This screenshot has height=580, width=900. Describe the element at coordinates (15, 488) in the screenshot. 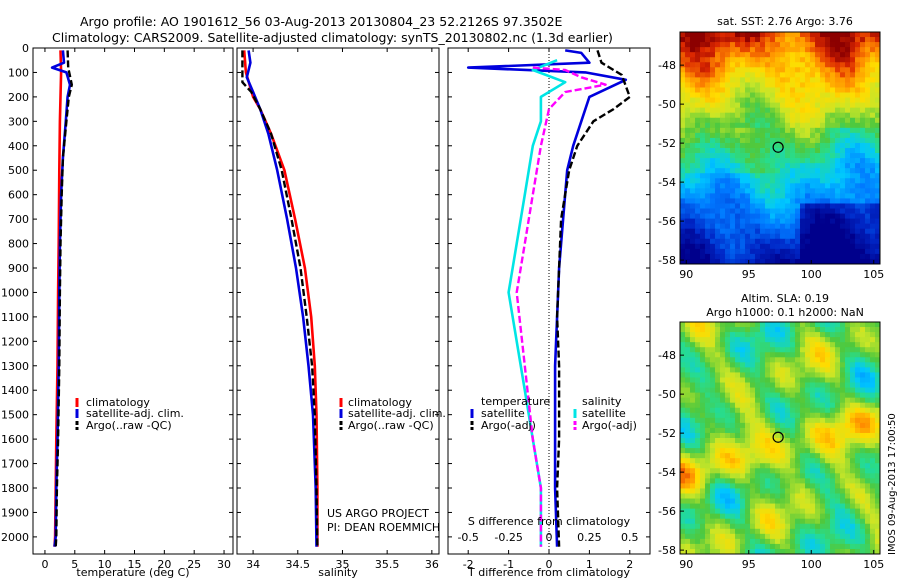

I see `depth-tick-label: 1800` at that location.